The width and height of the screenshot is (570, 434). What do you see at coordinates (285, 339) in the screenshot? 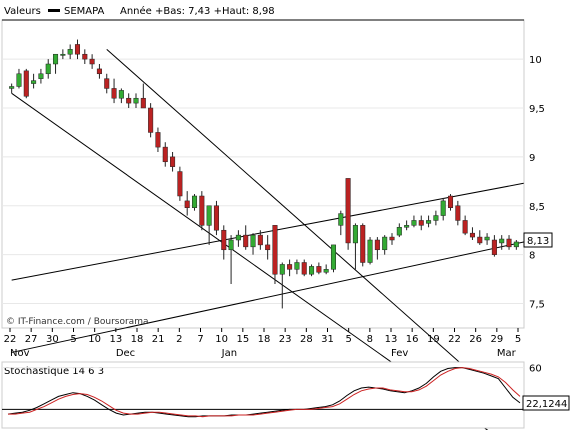
I see `x-tick-label: 23` at bounding box center [285, 339].